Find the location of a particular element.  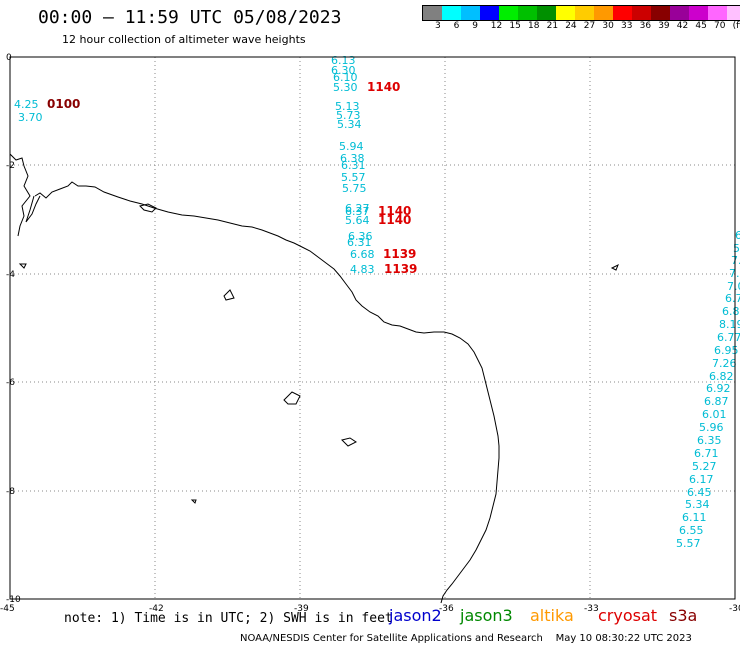

legend-label: (ft) is located at coordinates (736, 26).